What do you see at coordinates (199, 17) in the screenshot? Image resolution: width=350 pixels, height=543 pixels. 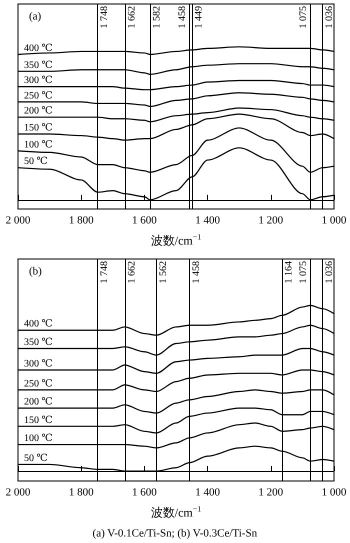 I see `ref-line-label: 1 449` at bounding box center [199, 17].